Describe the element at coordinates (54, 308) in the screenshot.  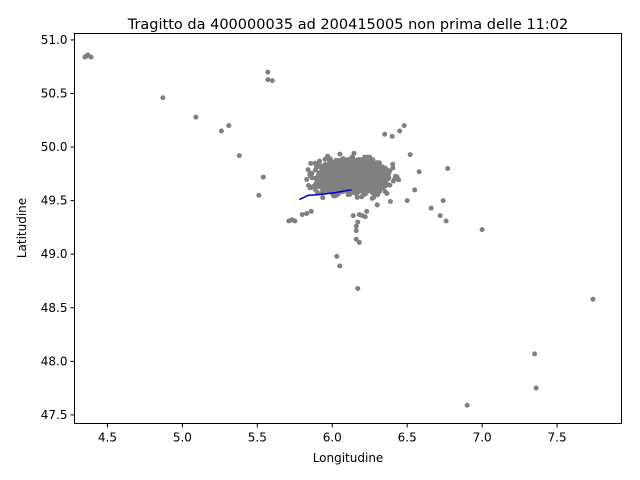
I see `y-tick-label: 48.5` at that location.